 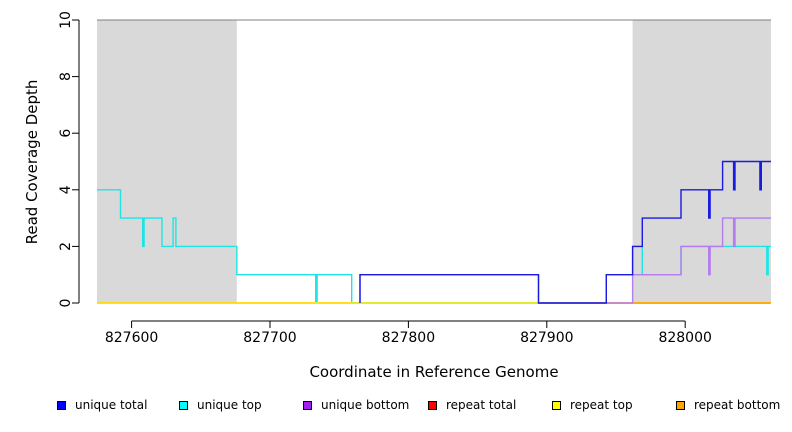 What do you see at coordinates (66, 20) in the screenshot?
I see `y-tick-label: 10` at bounding box center [66, 20].